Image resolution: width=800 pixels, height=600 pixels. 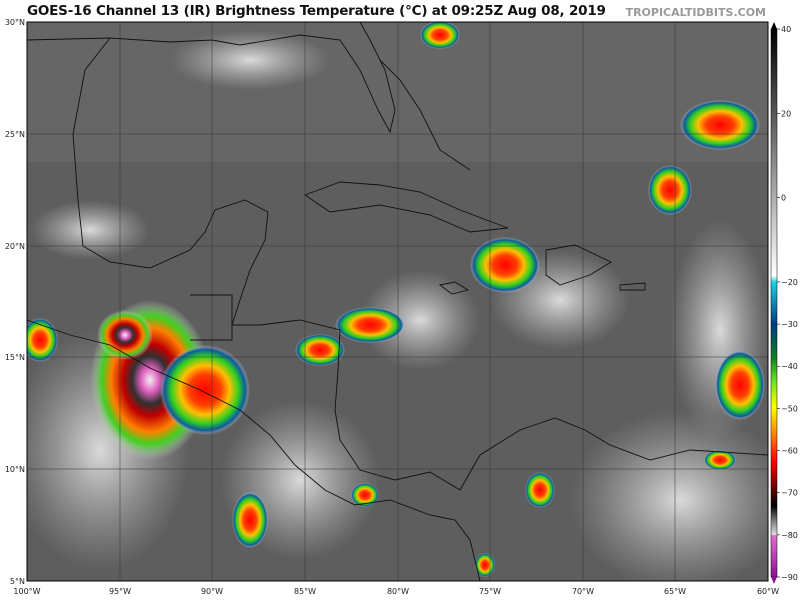 What do you see at coordinates (583, 591) in the screenshot?
I see `lon-label: 70°W` at bounding box center [583, 591].